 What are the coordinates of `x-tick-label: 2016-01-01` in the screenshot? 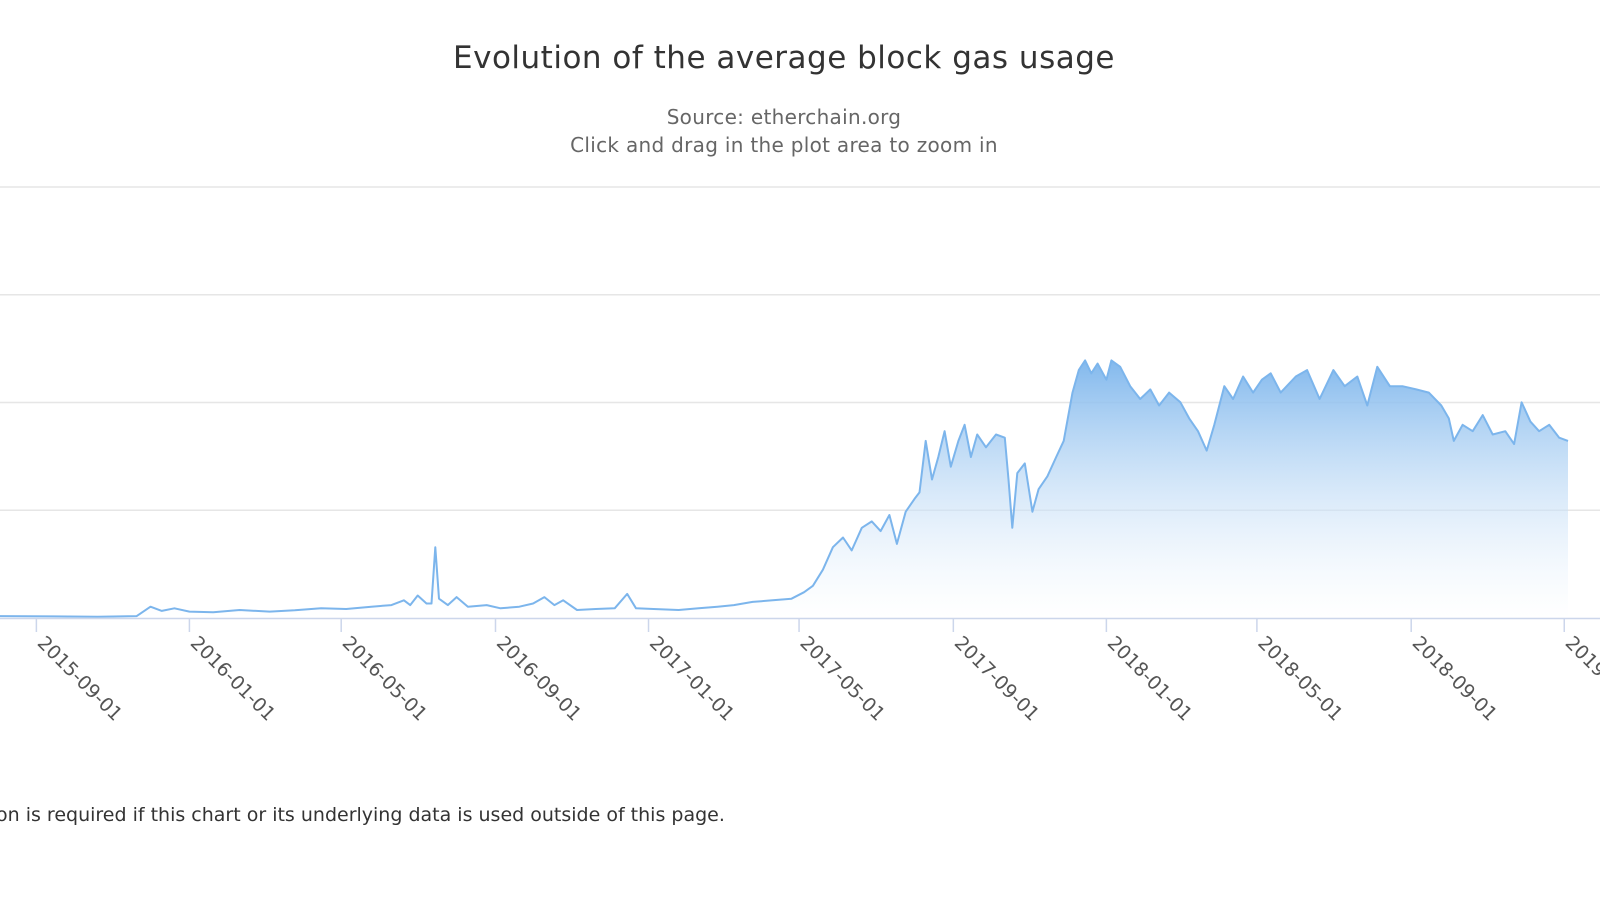 It's located at (233, 679).